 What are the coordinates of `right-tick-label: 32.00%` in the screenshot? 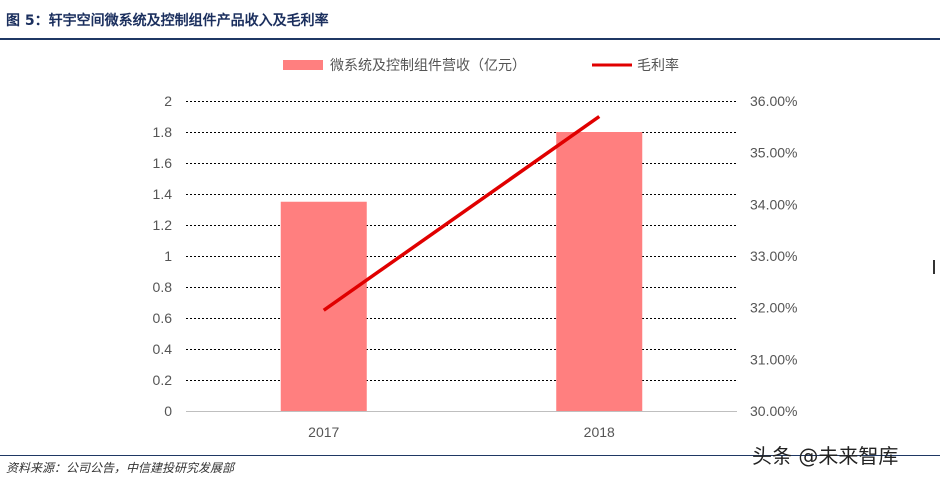 It's located at (773, 308).